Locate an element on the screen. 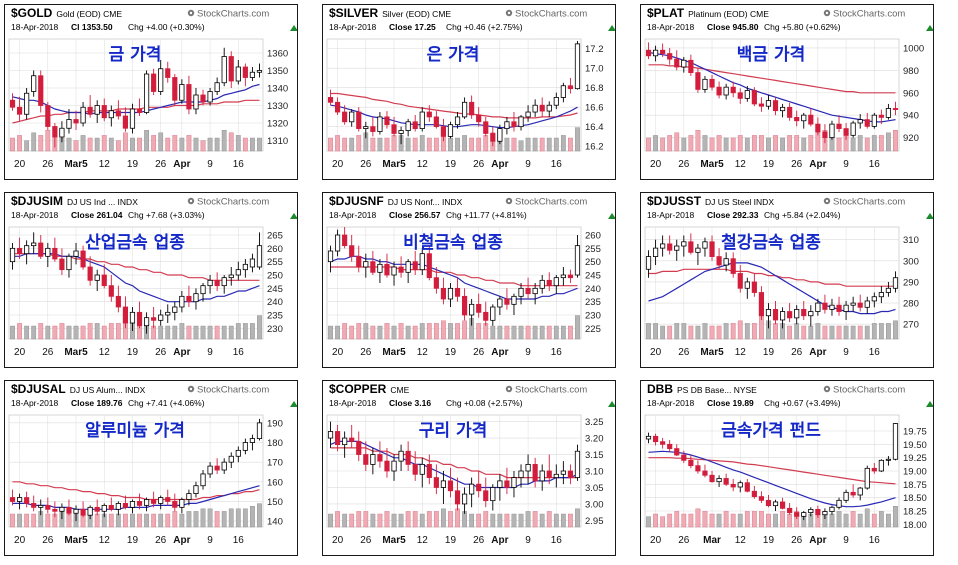  y-tick-label: 310 is located at coordinates (911, 240).